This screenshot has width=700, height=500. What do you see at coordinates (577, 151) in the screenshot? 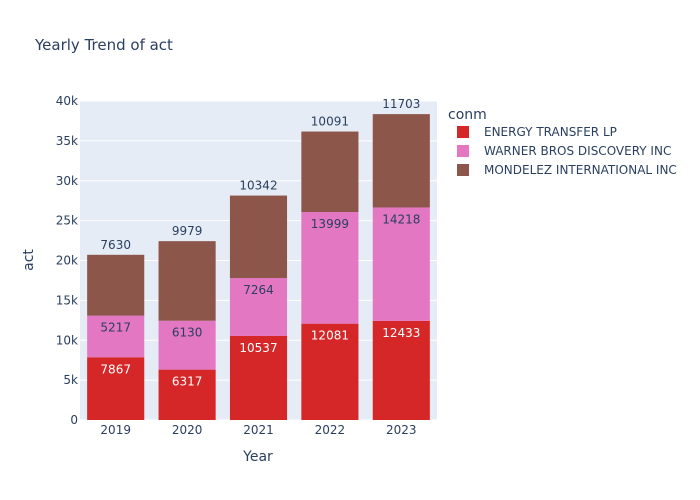
I see `legend-item-label: WARNER BROS DISCOVERY INC` at bounding box center [577, 151].